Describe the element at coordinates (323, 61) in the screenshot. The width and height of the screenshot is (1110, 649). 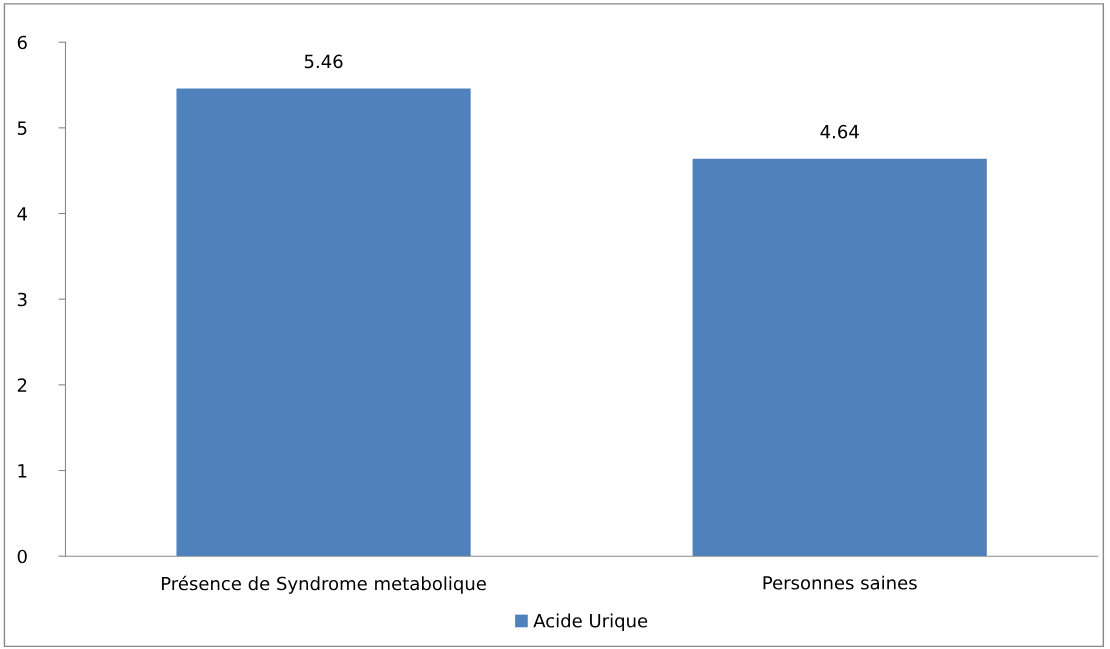
I see `data-label: 5.46` at that location.